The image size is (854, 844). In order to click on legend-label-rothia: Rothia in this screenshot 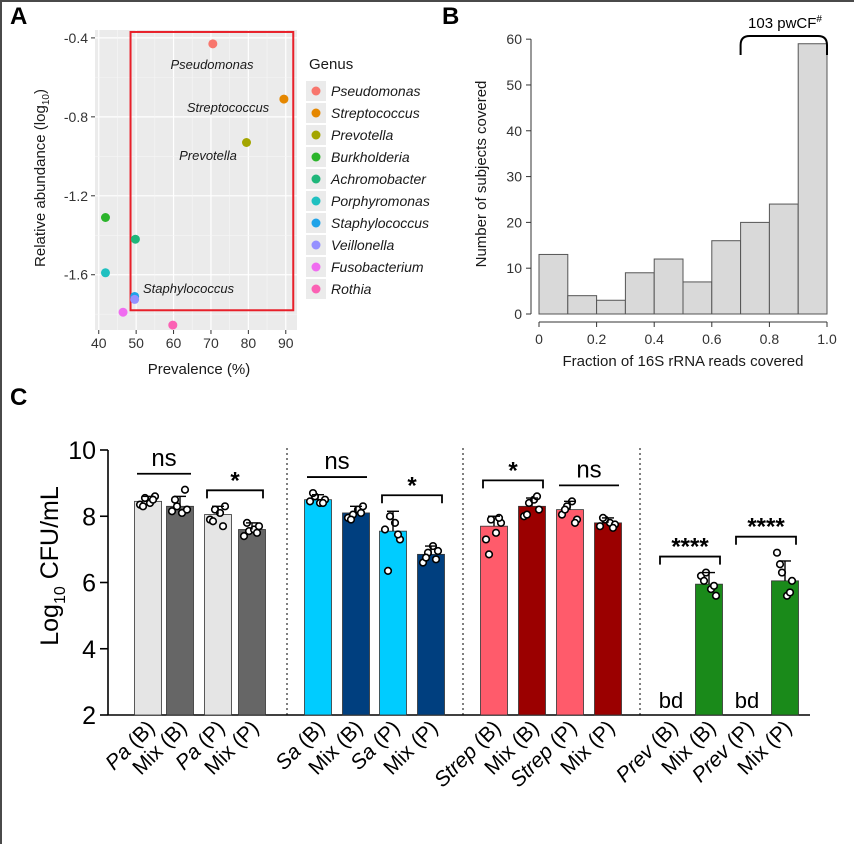, I will do `click(351, 289)`.